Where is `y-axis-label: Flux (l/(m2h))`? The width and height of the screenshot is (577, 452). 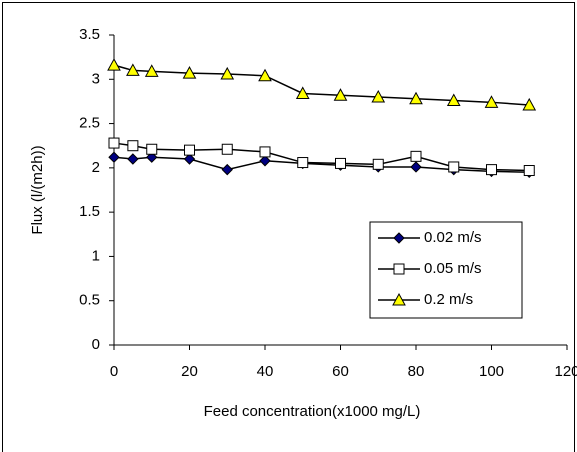 y-axis-label: Flux (l/(m2h)) is located at coordinates (37, 189).